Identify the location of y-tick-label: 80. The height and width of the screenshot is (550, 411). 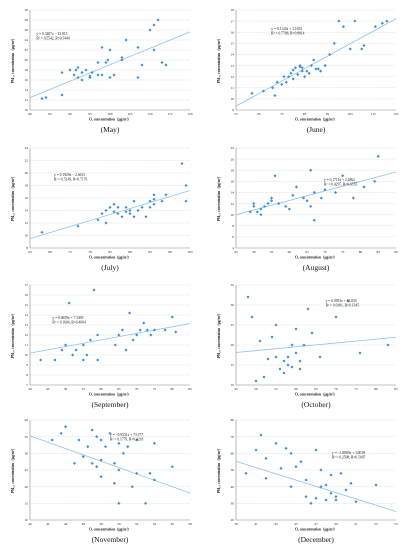
(233, 420).